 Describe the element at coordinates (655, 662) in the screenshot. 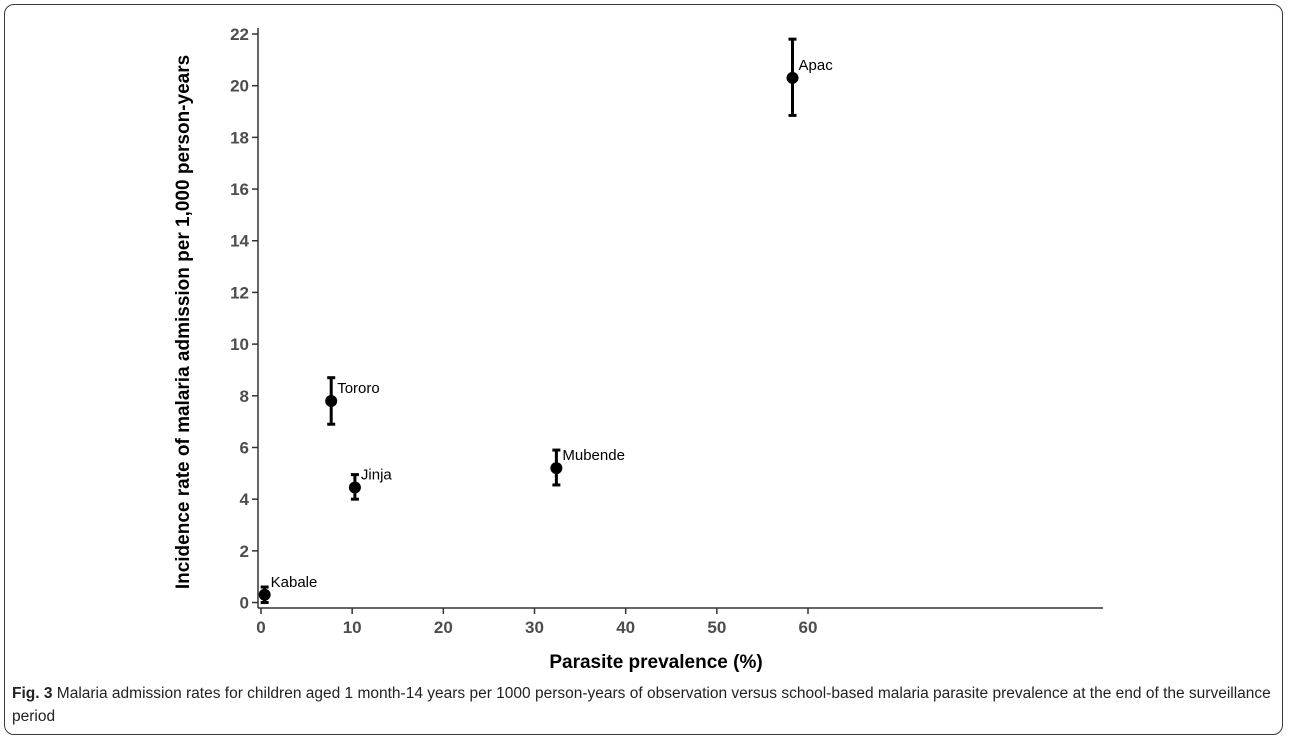

I see `x-axis-title: Parasite prevalence (%)` at that location.